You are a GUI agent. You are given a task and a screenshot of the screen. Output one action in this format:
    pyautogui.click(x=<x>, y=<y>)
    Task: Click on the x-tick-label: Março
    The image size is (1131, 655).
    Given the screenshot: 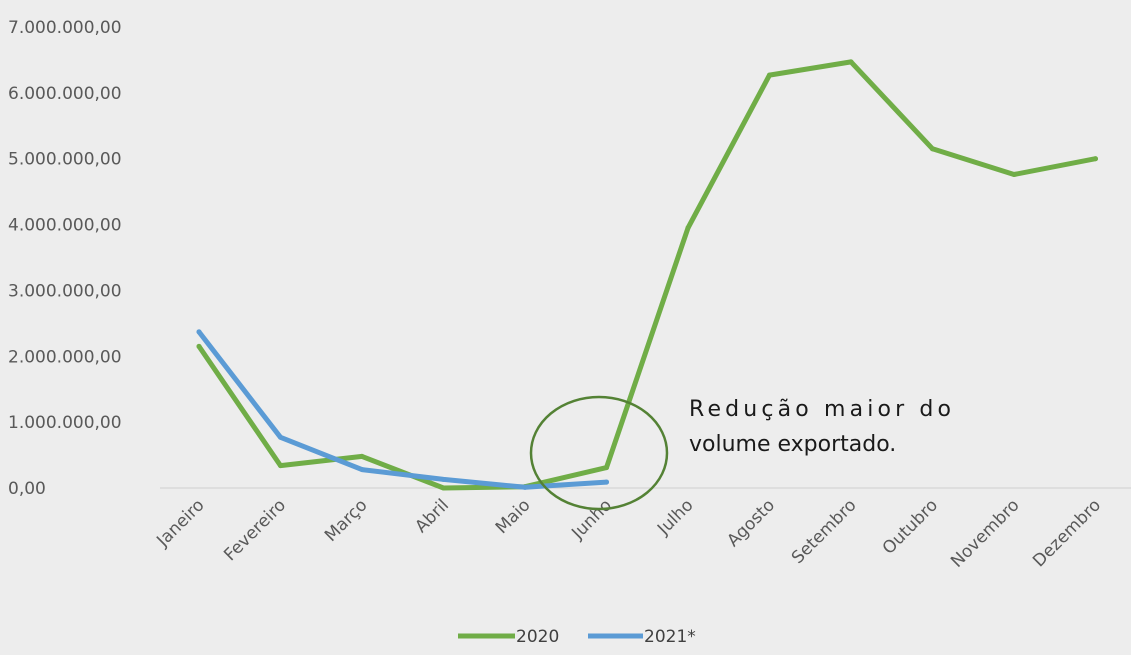 What is the action you would take?
    pyautogui.click(x=346, y=520)
    